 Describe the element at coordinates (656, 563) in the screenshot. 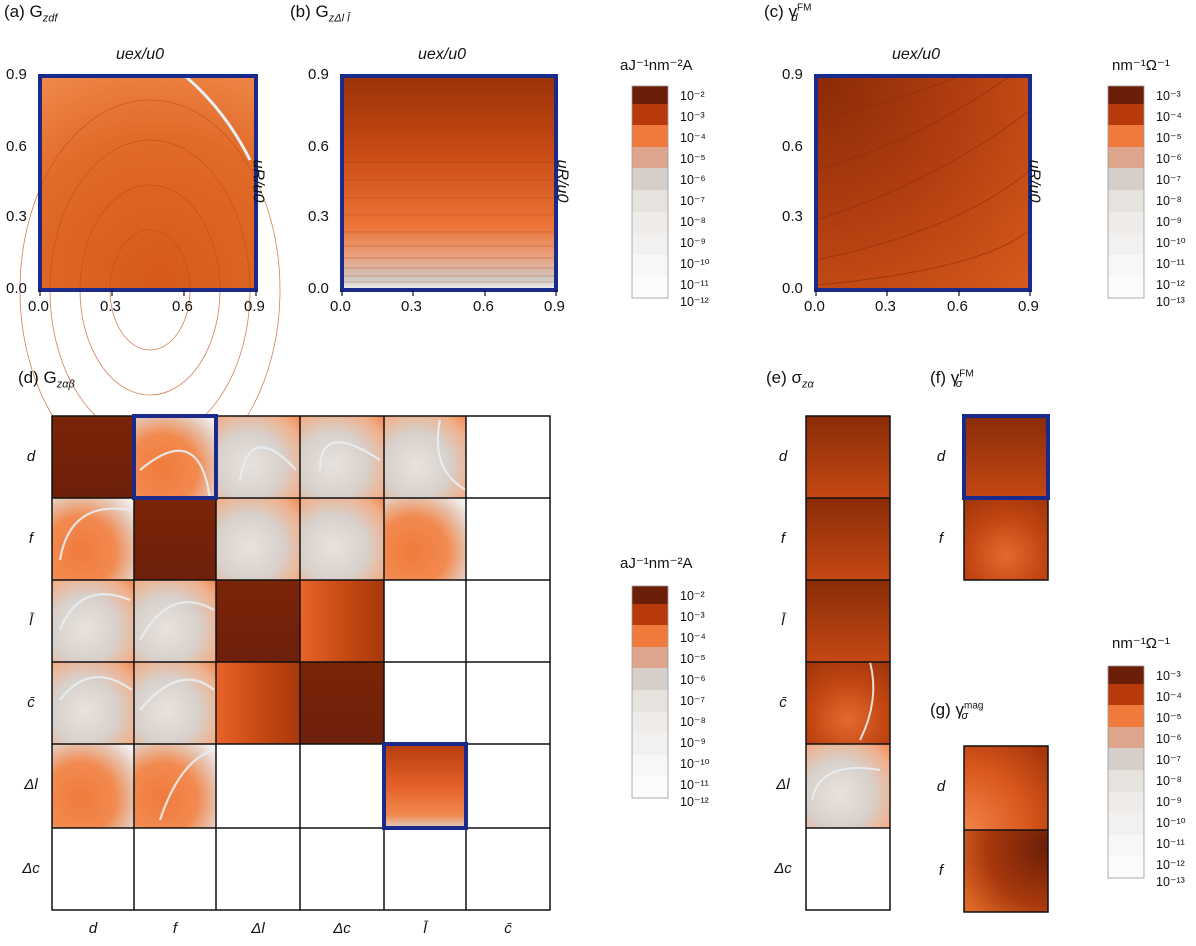

I see `colorbar-units-bottom-left: aJ⁻¹nm⁻²A` at that location.